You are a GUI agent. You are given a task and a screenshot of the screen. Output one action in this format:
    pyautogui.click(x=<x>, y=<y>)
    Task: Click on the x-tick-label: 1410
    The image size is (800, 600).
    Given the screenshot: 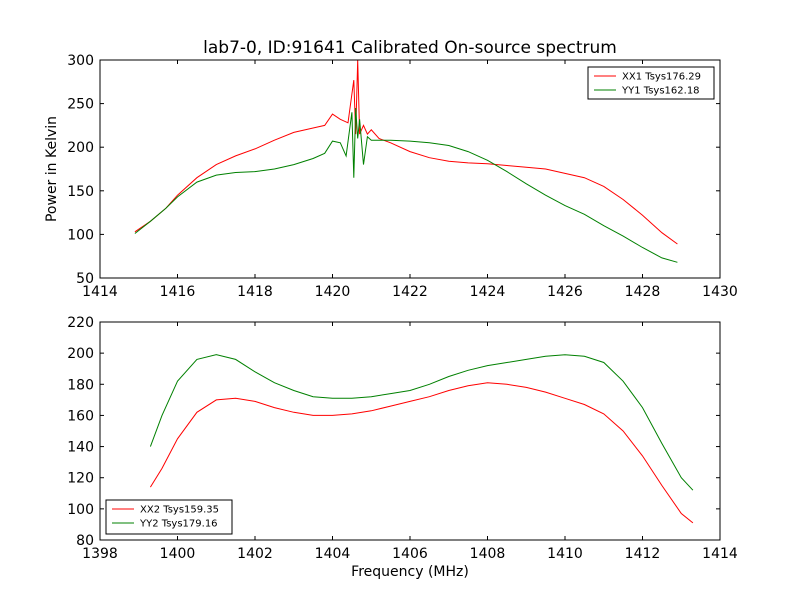 What is the action you would take?
    pyautogui.click(x=565, y=554)
    